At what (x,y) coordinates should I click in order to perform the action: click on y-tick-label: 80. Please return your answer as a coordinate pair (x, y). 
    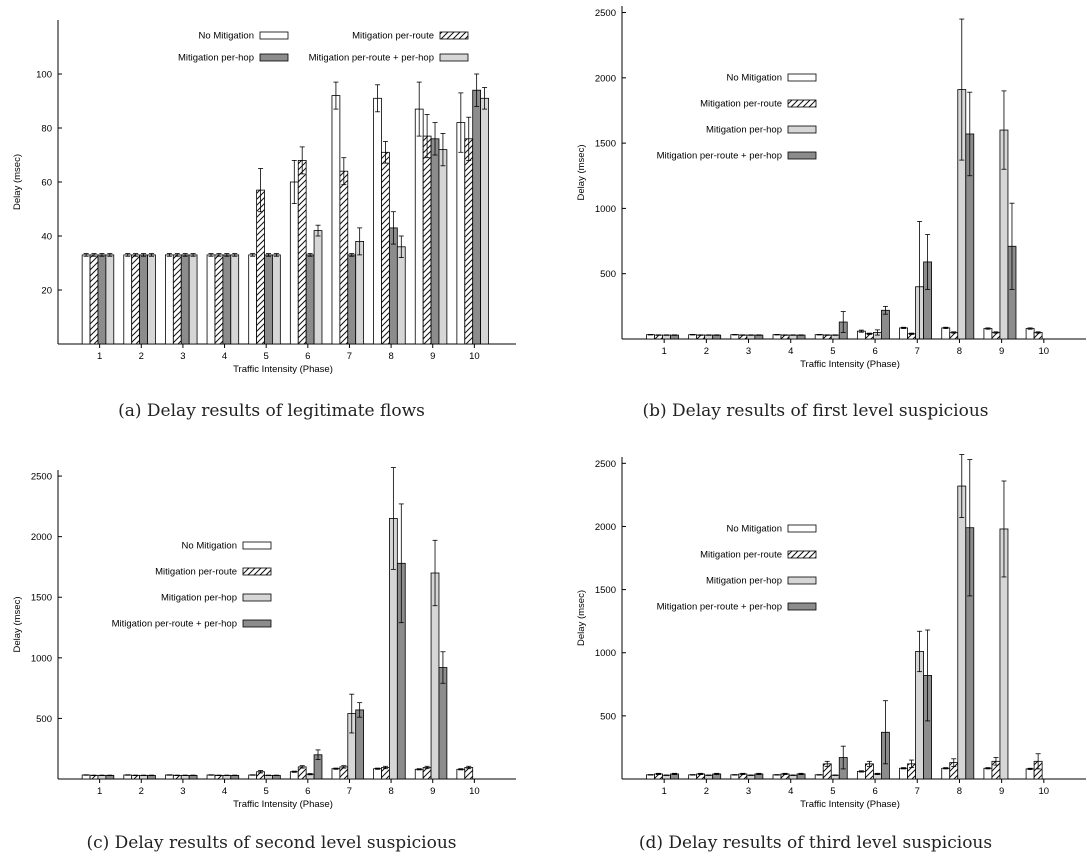
    Looking at the image, I should click on (46, 129).